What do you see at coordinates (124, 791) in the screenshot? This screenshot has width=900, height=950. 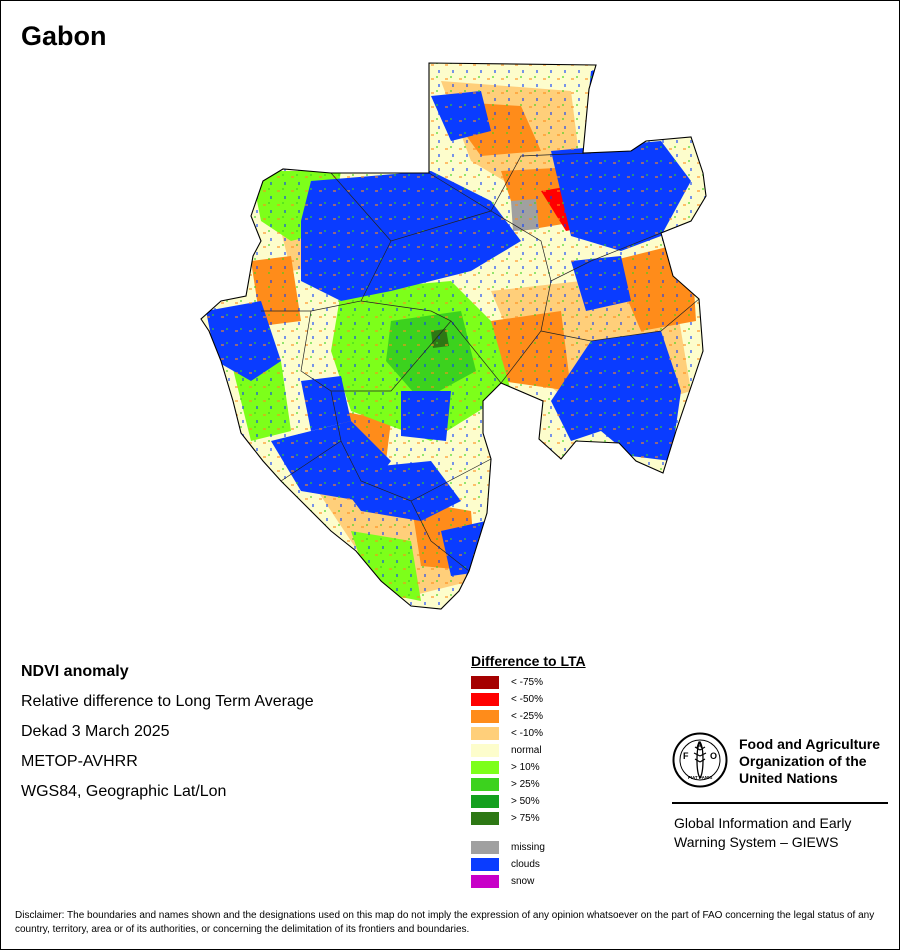 I see `product-projection: WGS84, Geographic Lat/Lon` at bounding box center [124, 791].